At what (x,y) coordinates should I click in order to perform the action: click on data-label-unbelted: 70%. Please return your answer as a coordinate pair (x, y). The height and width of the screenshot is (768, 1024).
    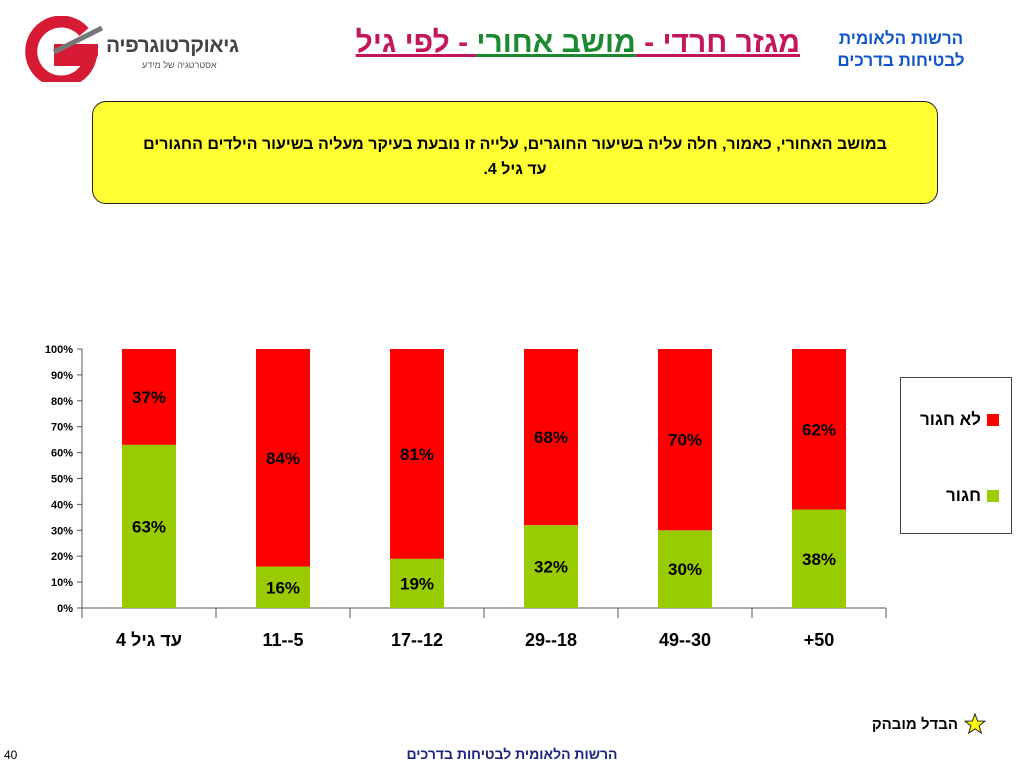
    Looking at the image, I should click on (685, 440).